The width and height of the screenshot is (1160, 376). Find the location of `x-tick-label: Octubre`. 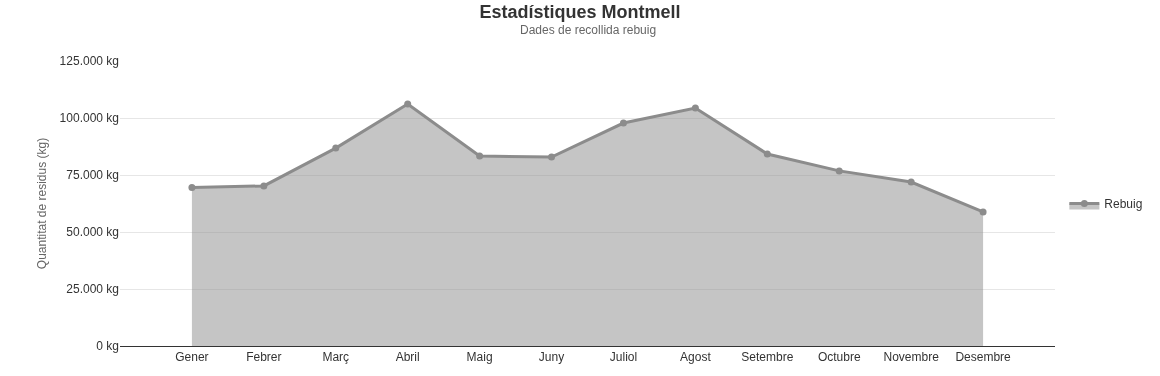

x-tick-label: Octubre is located at coordinates (839, 357).